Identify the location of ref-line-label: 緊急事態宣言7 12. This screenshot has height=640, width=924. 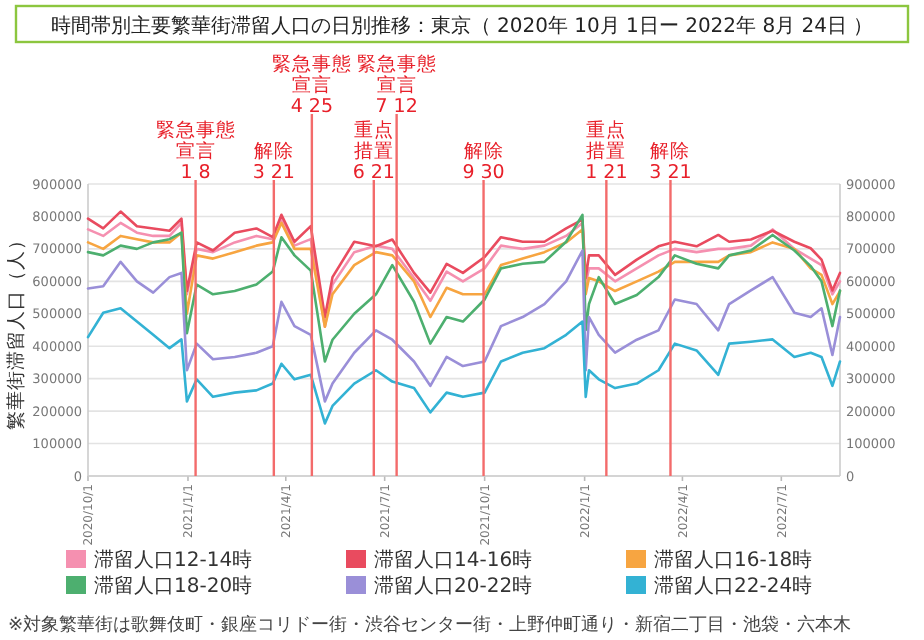
(396, 85).